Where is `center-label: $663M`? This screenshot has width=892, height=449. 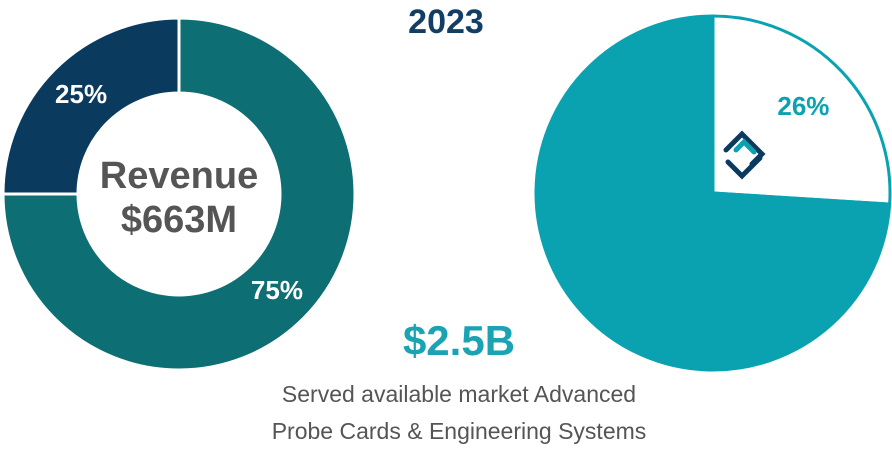
center-label: $663M is located at coordinates (179, 220).